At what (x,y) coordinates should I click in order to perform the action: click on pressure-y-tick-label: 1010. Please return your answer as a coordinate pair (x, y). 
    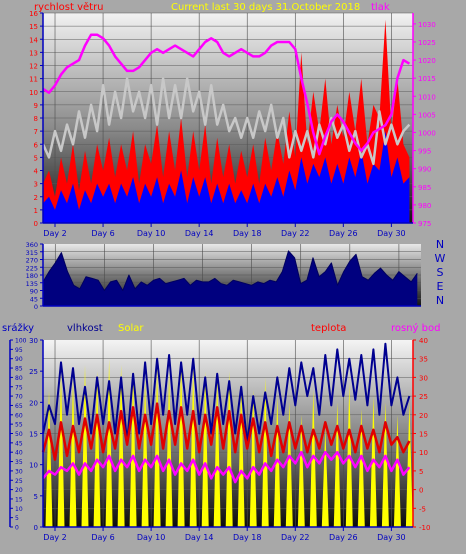
    Looking at the image, I should click on (427, 97).